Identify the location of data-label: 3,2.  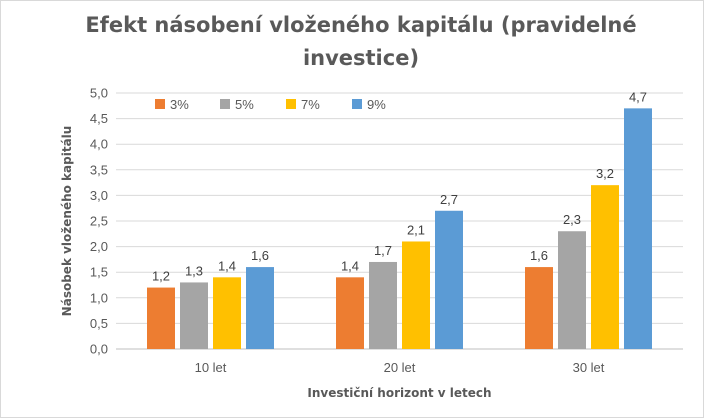
(605, 173).